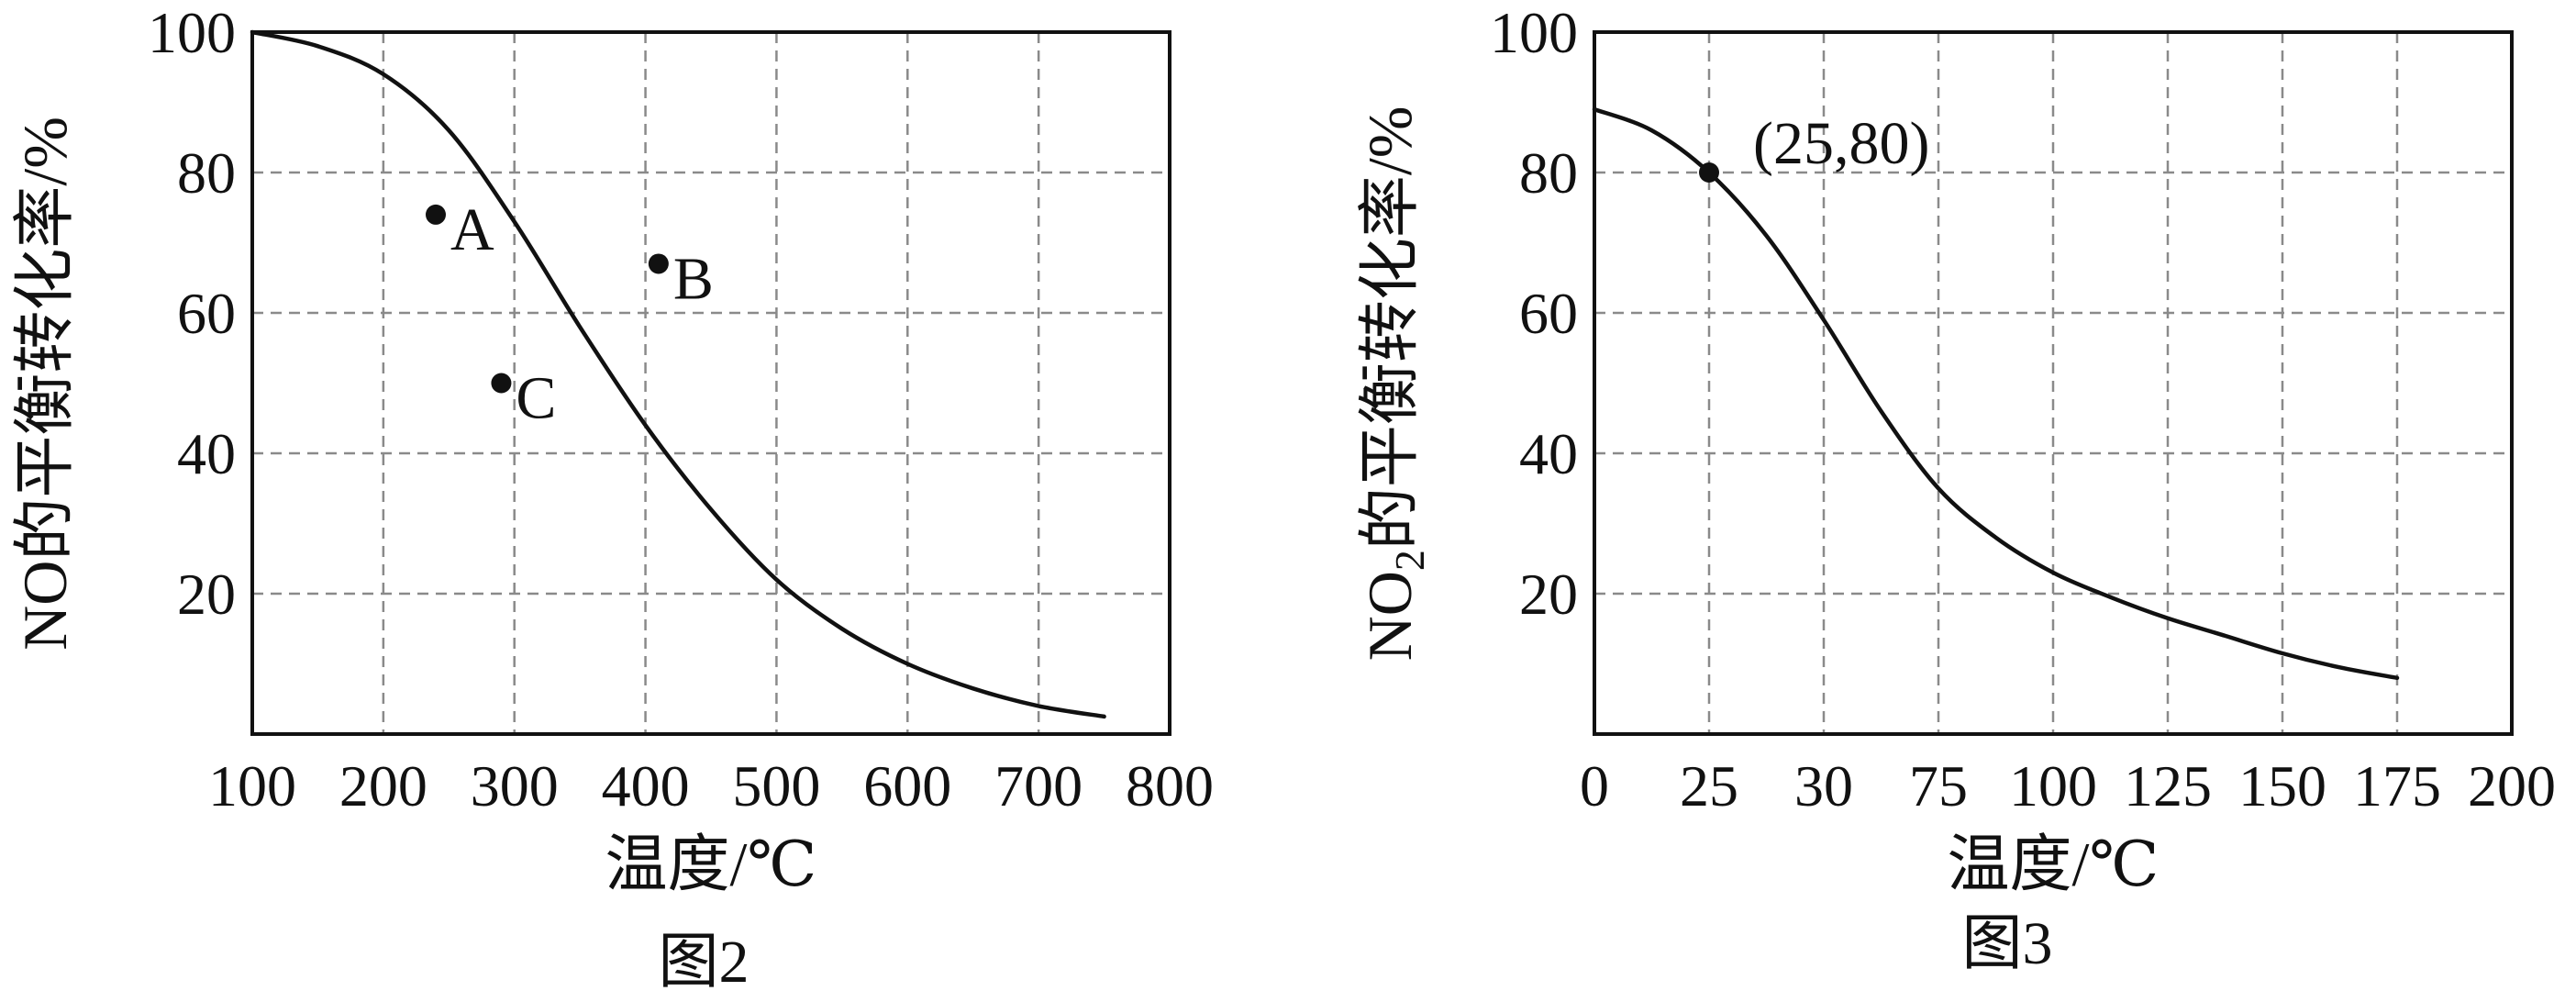 The image size is (2576, 1002). Describe the element at coordinates (45, 384) in the screenshot. I see `chart2-y-axis-label: NO的平衡转化率/%` at that location.